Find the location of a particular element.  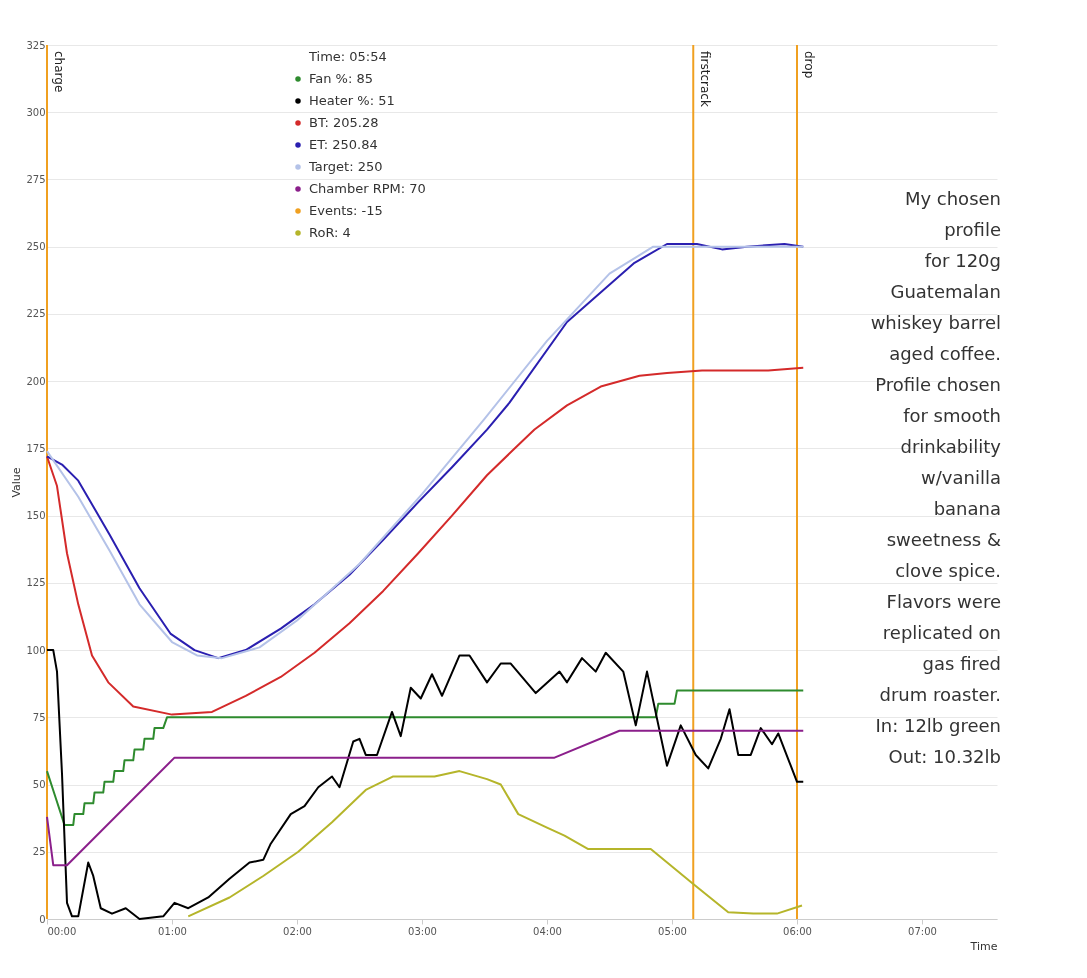

y-tick-label: 25 is located at coordinates (39, 852).